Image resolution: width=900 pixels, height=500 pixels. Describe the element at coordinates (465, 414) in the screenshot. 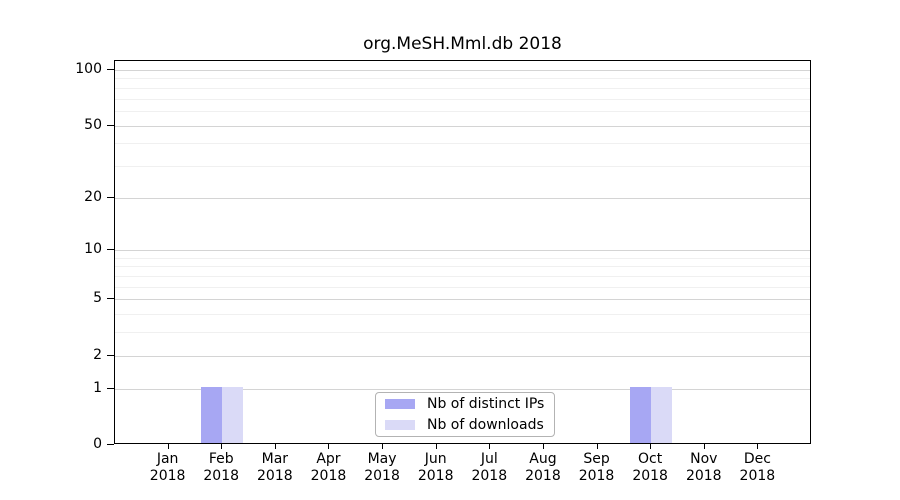

I see `legend: Nb of distinct IPs Nb of downloads` at that location.